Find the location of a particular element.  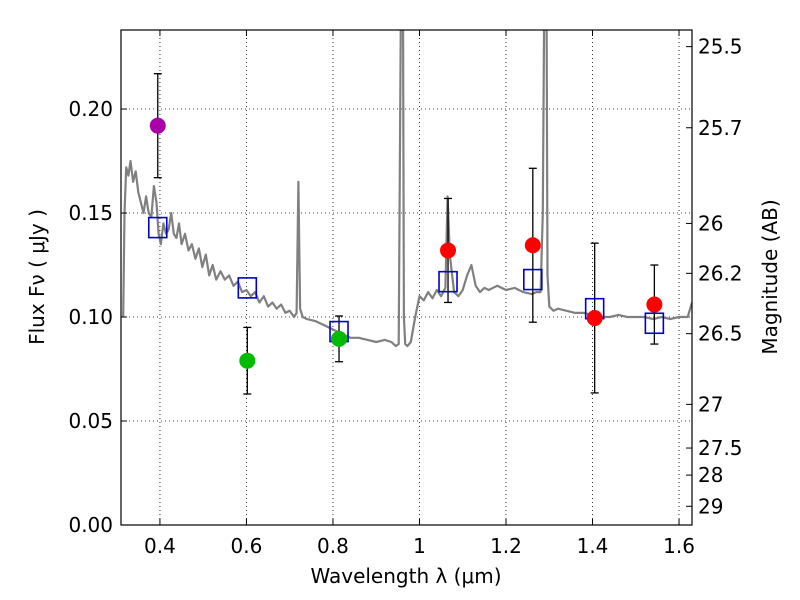

y-axis-ticks: 0.00 0.05 0.10 0.15 0.20 is located at coordinates (97, 317).